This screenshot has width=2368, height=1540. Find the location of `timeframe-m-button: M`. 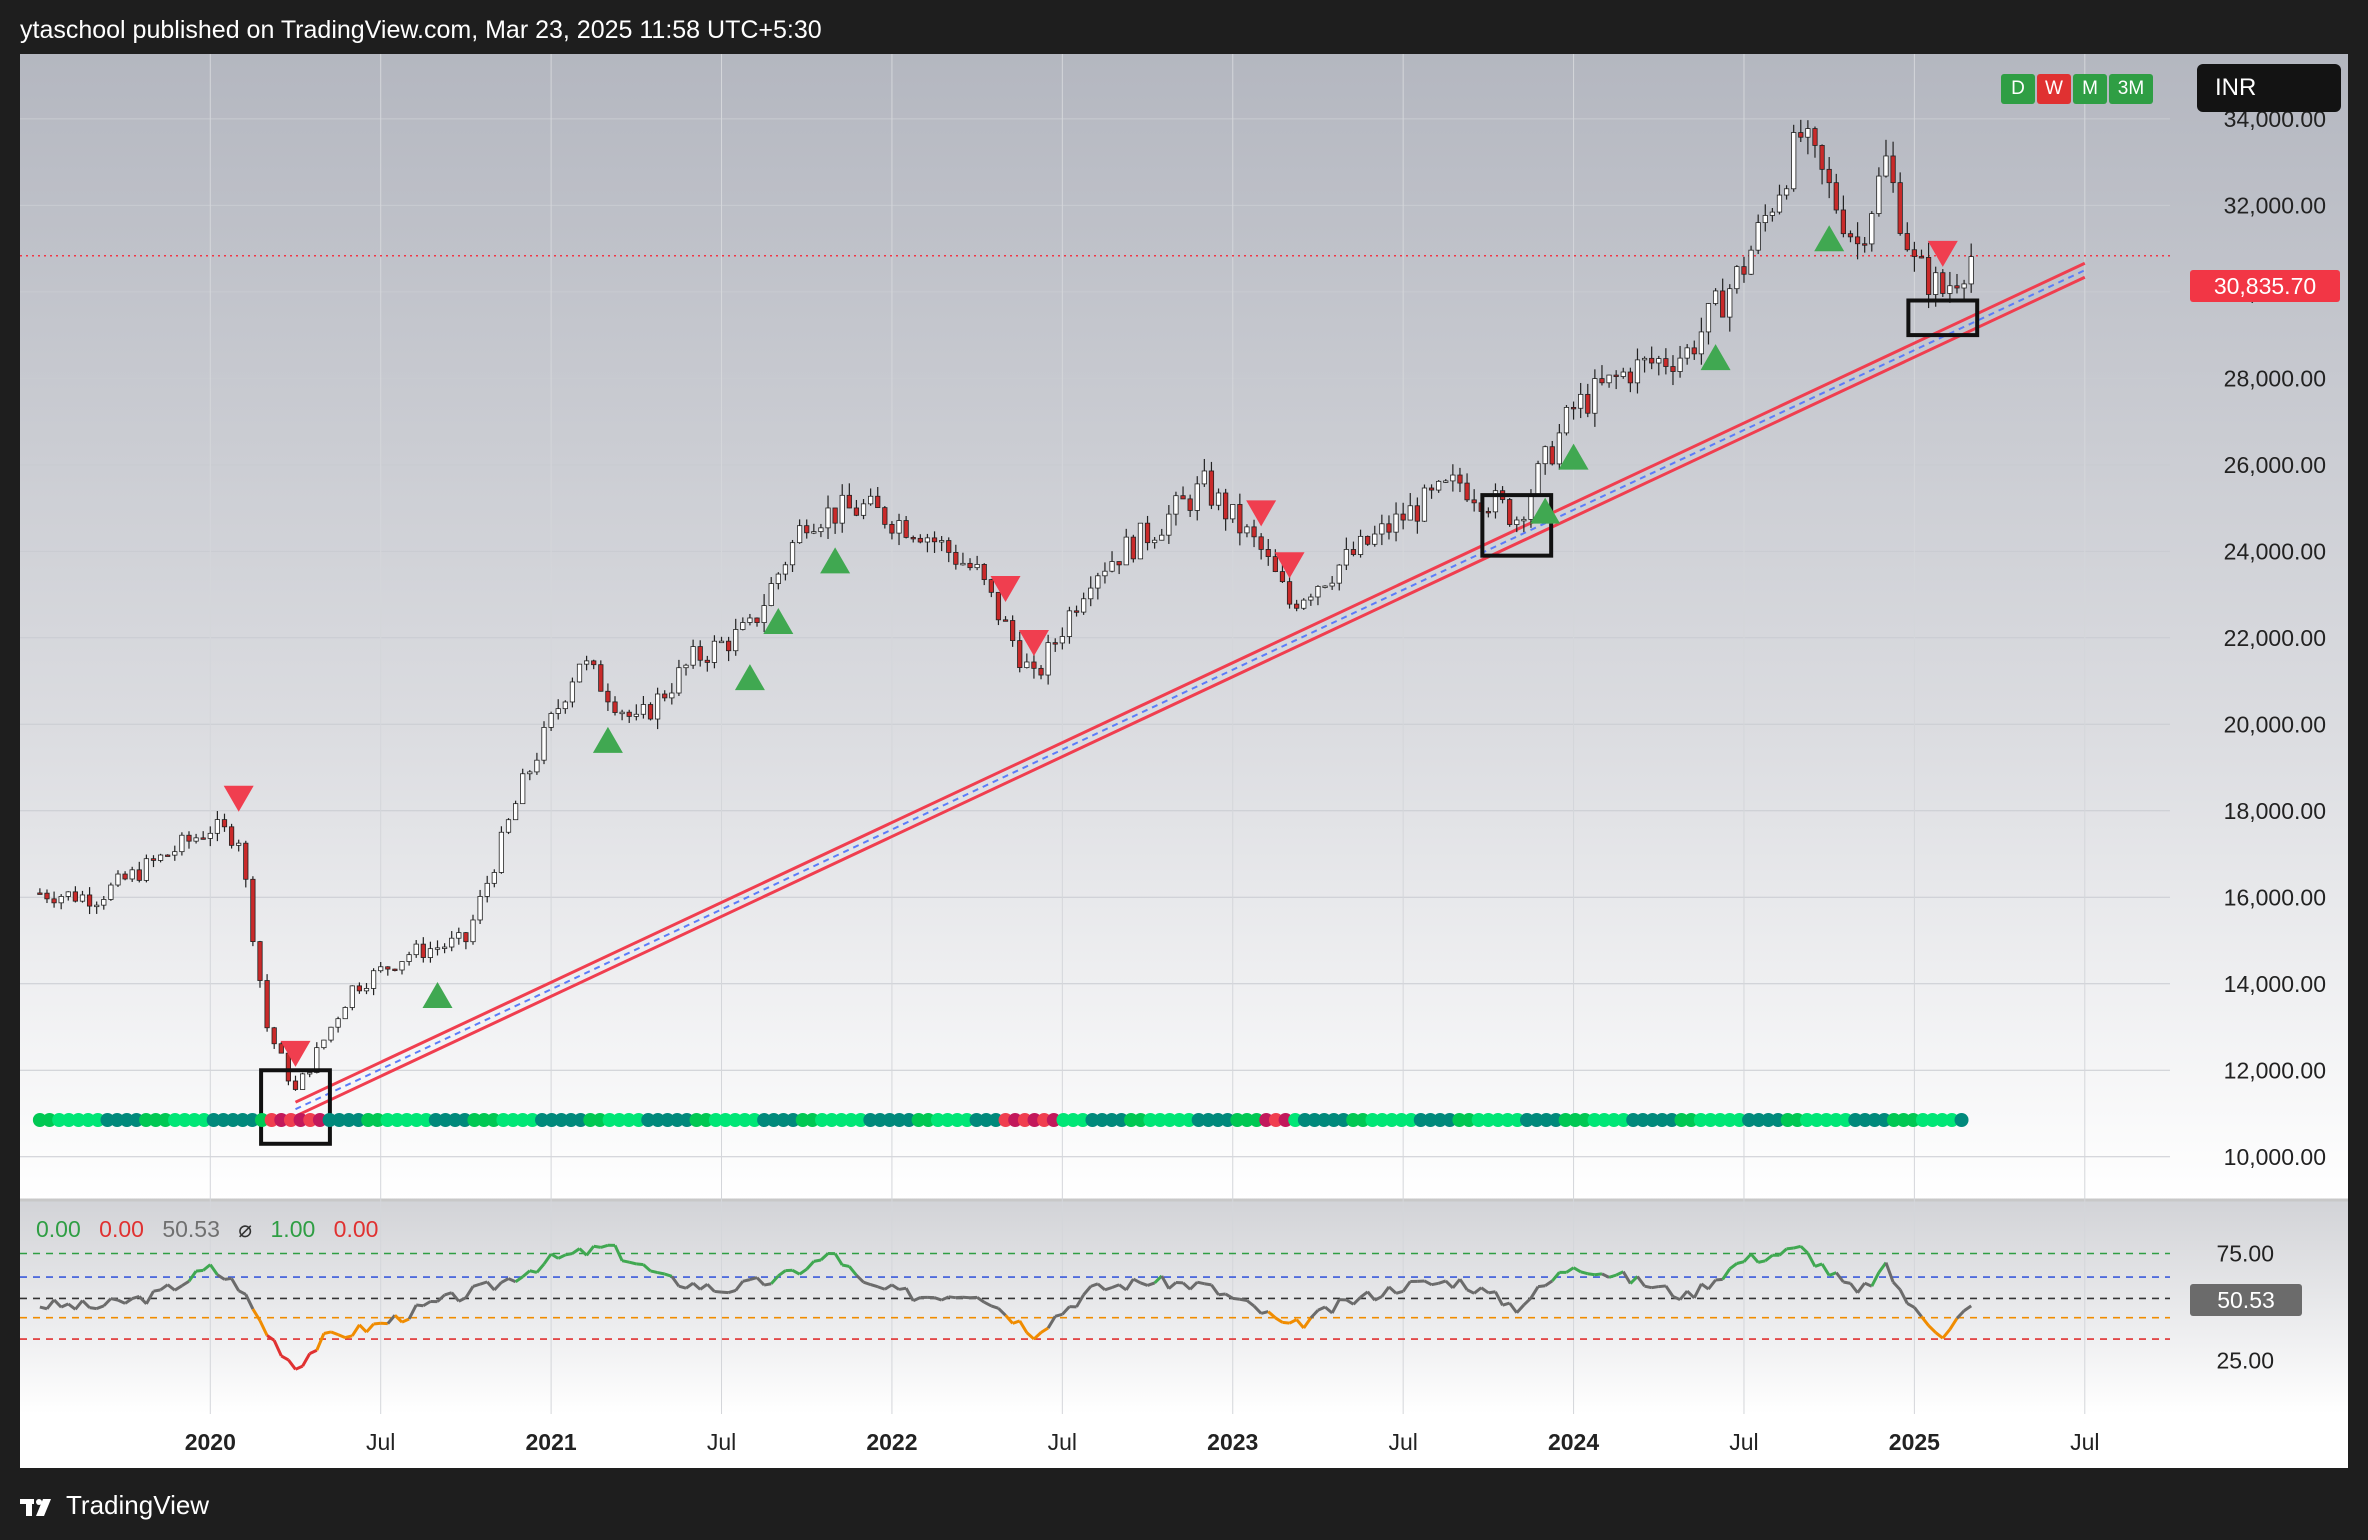

timeframe-m-button: M is located at coordinates (2090, 89).